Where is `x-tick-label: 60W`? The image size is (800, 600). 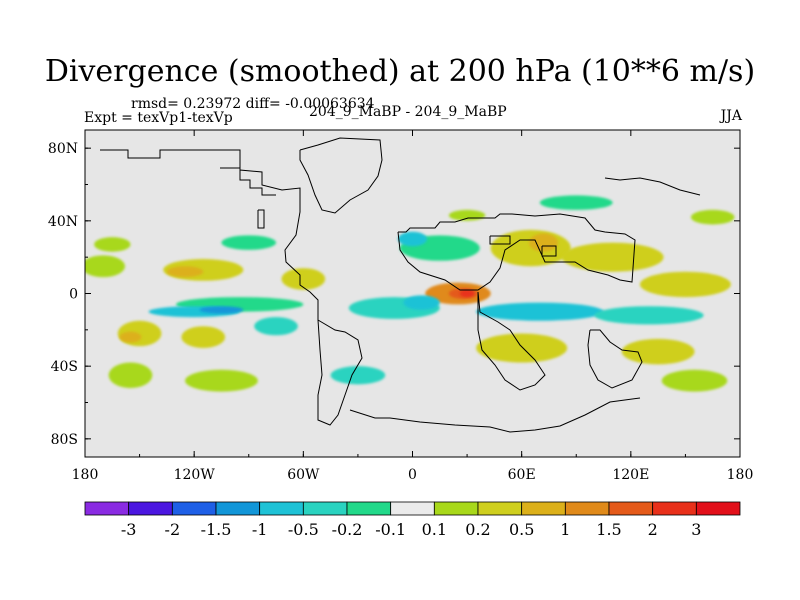 x-tick-label: 60W is located at coordinates (303, 475).